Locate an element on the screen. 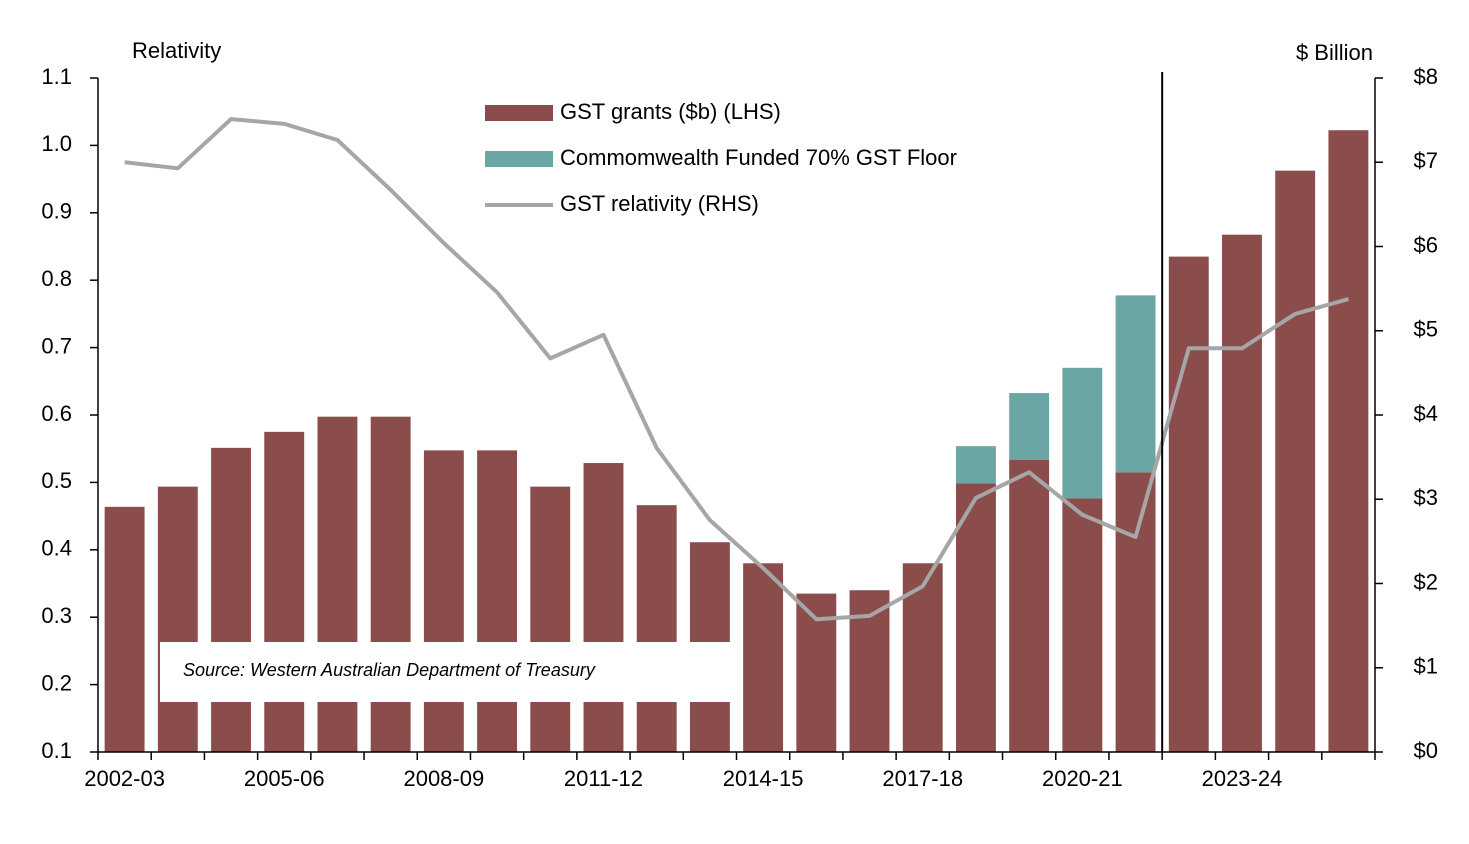  y2-tick-label: $4 is located at coordinates (1426, 413).